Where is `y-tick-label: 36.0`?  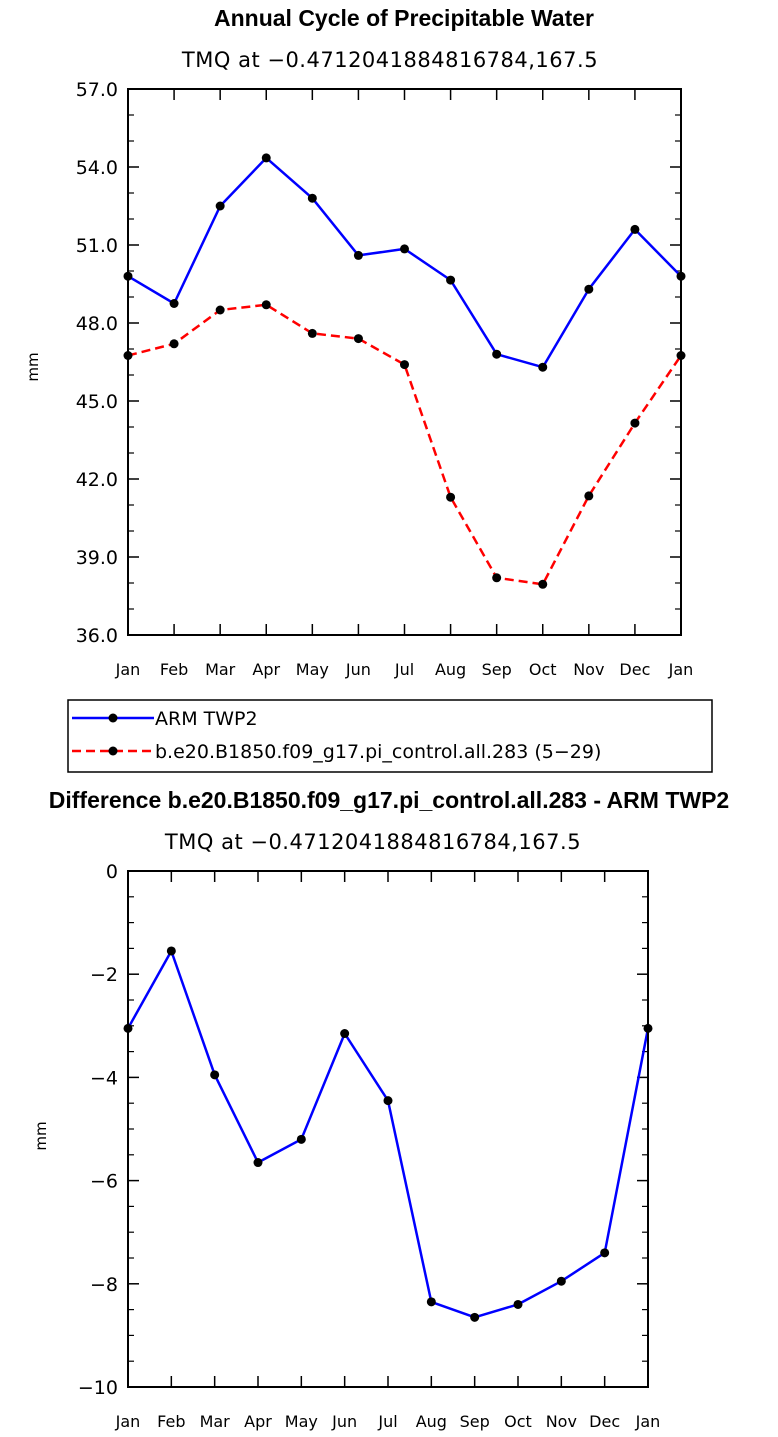
y-tick-label: 36.0 is located at coordinates (97, 636).